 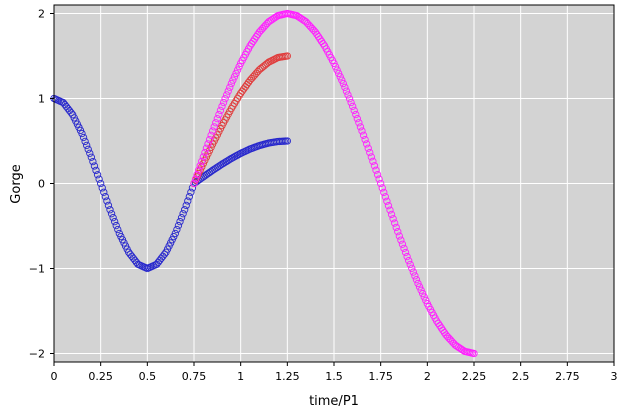 I want to click on x-tick-label: 0.75, so click(x=194, y=376).